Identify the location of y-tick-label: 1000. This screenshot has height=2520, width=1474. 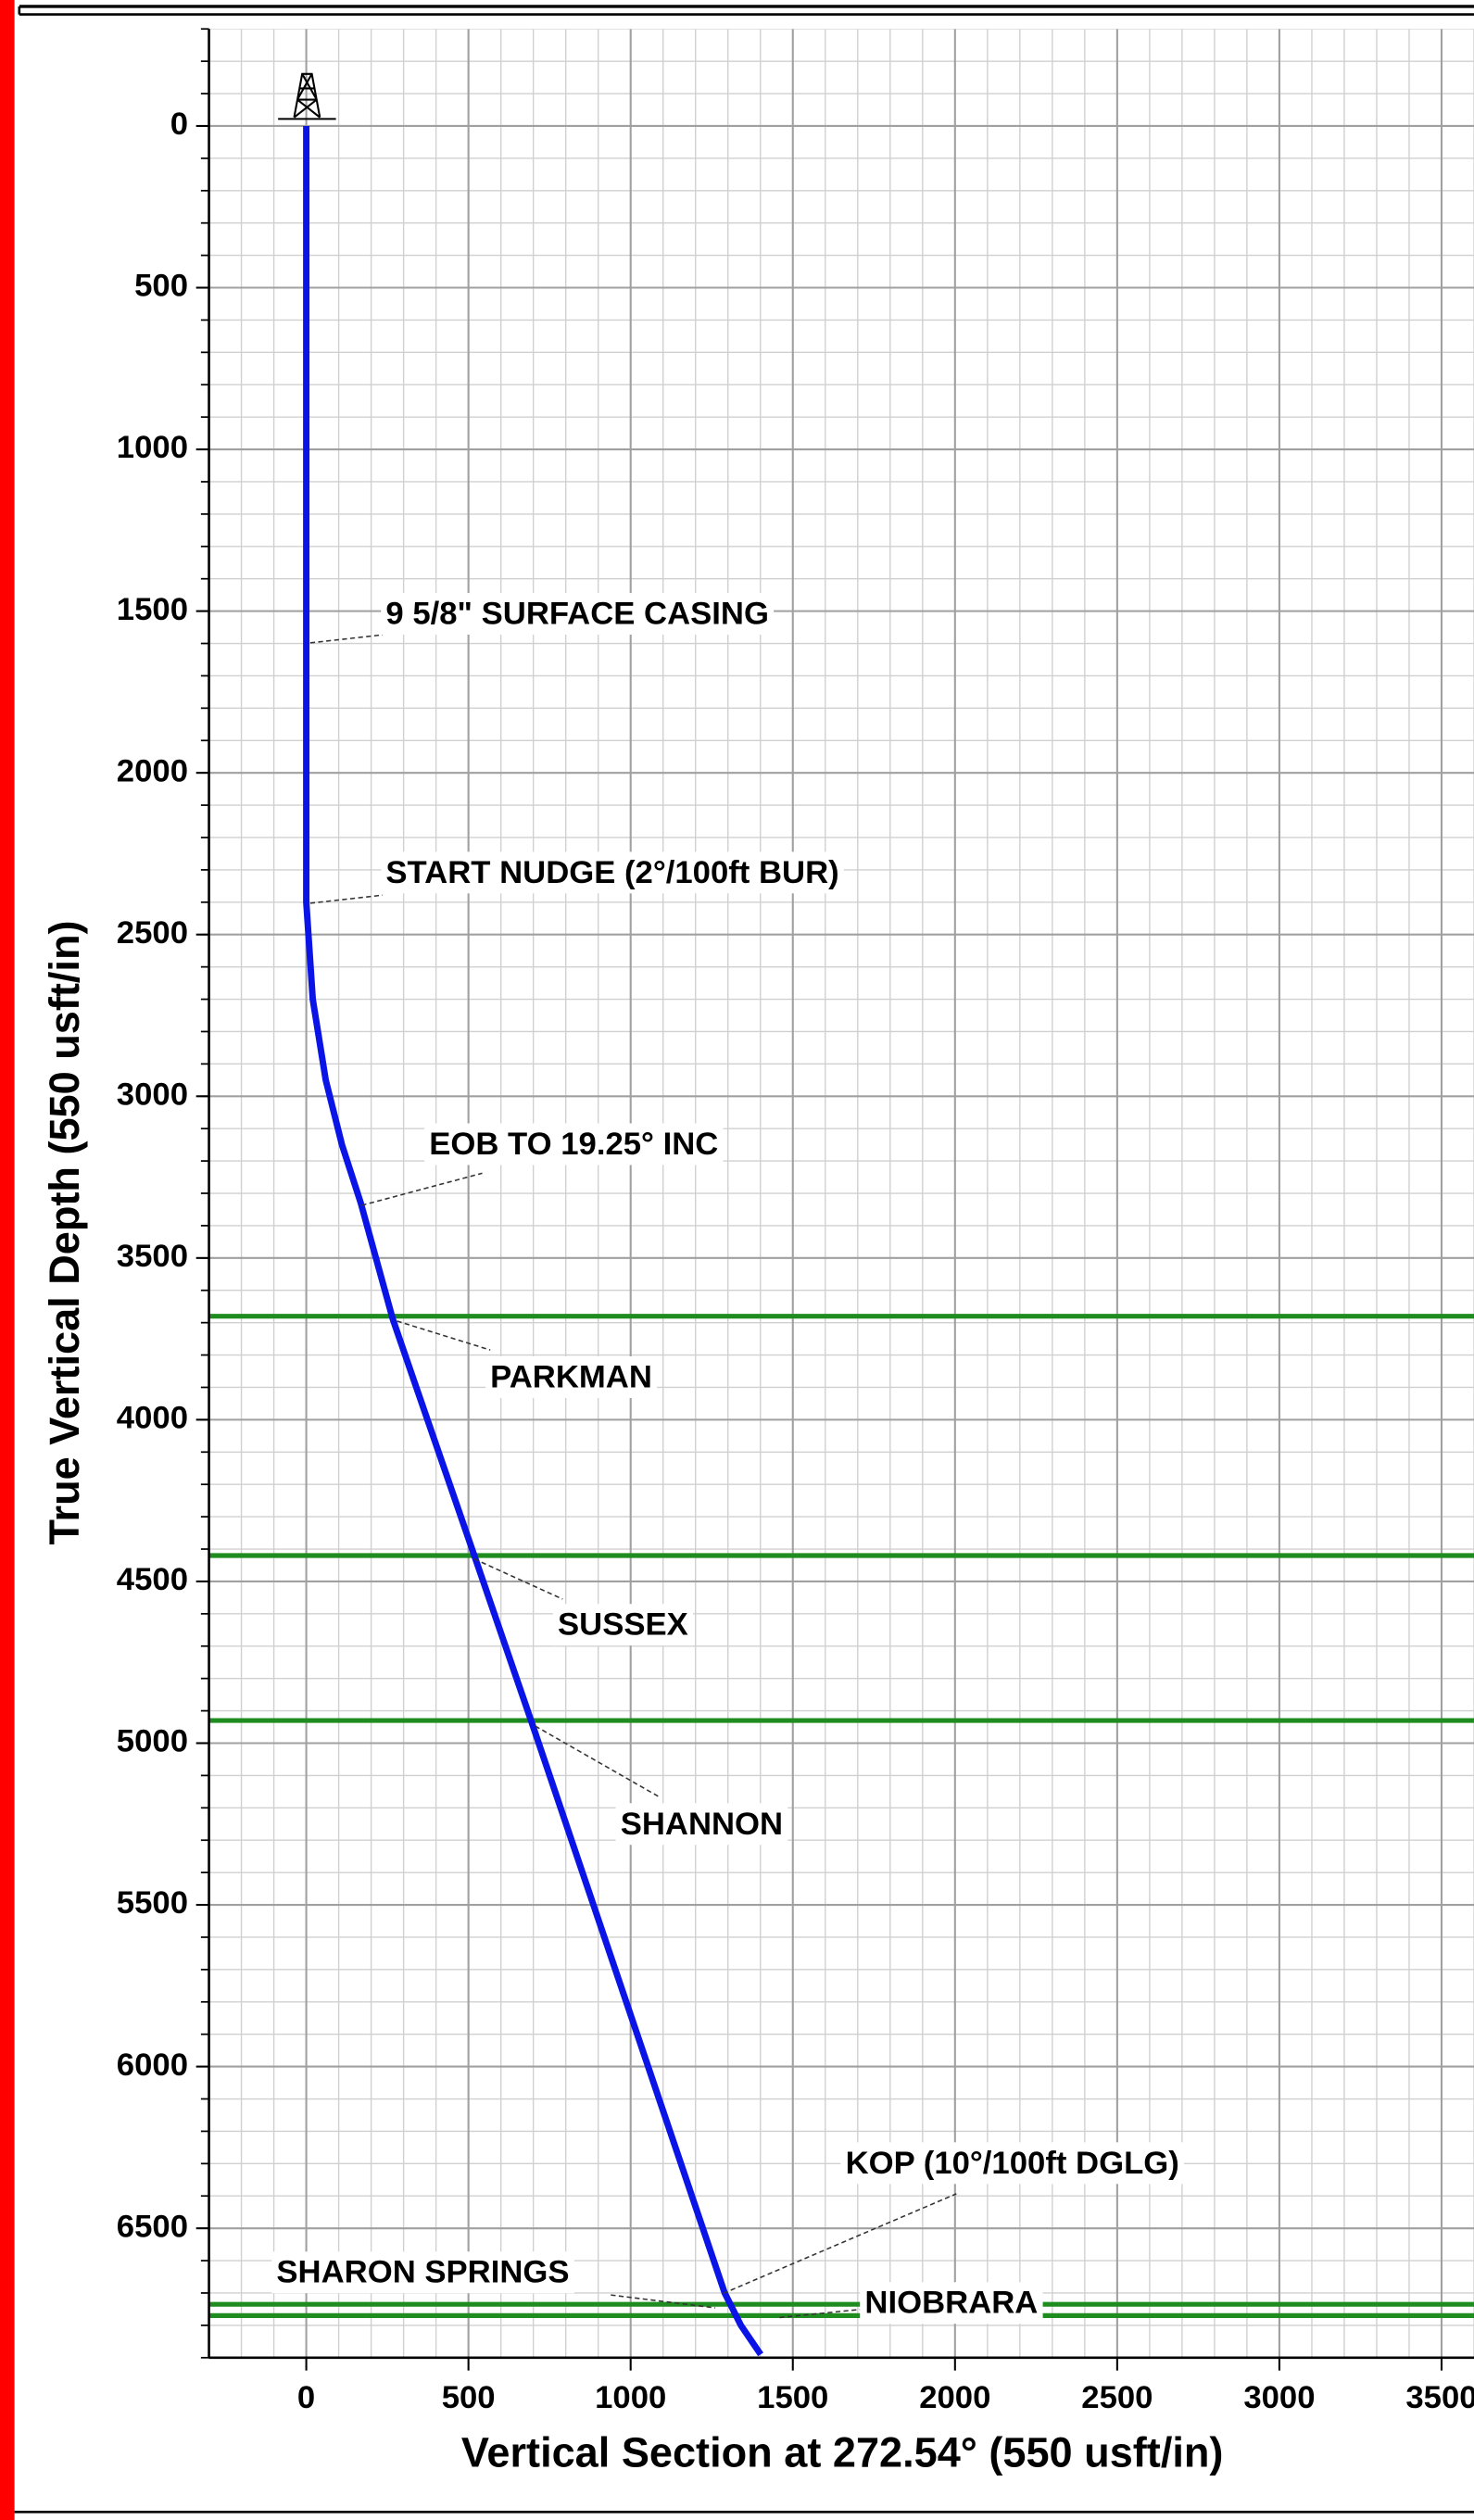
(152, 447).